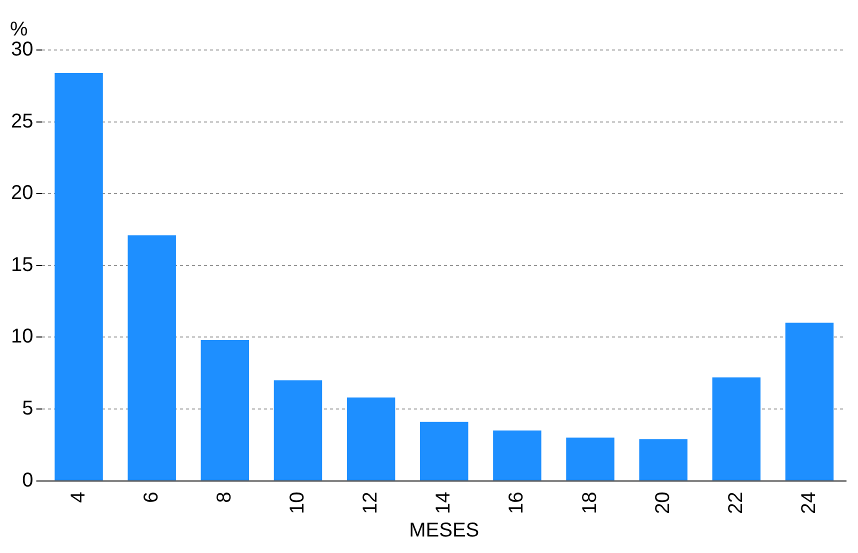 Image resolution: width=858 pixels, height=553 pixels. I want to click on y-tick-label: 5, so click(28, 408).